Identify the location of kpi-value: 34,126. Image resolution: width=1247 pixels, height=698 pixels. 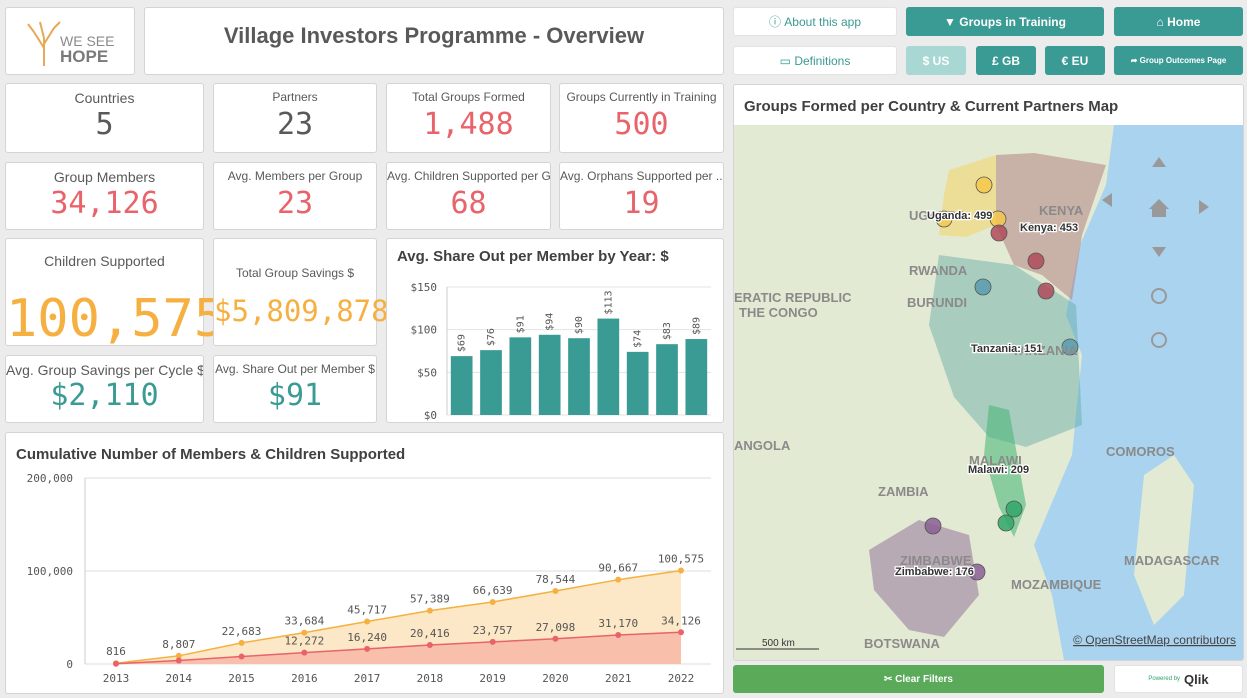
(104, 203).